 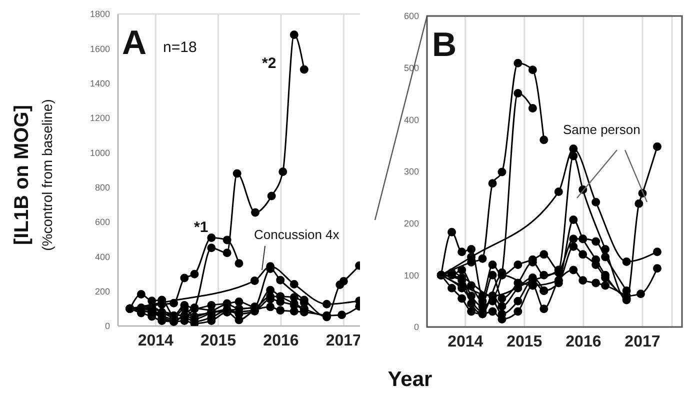 What do you see at coordinates (297, 234) in the screenshot?
I see `annotation: Concussion 4x` at bounding box center [297, 234].